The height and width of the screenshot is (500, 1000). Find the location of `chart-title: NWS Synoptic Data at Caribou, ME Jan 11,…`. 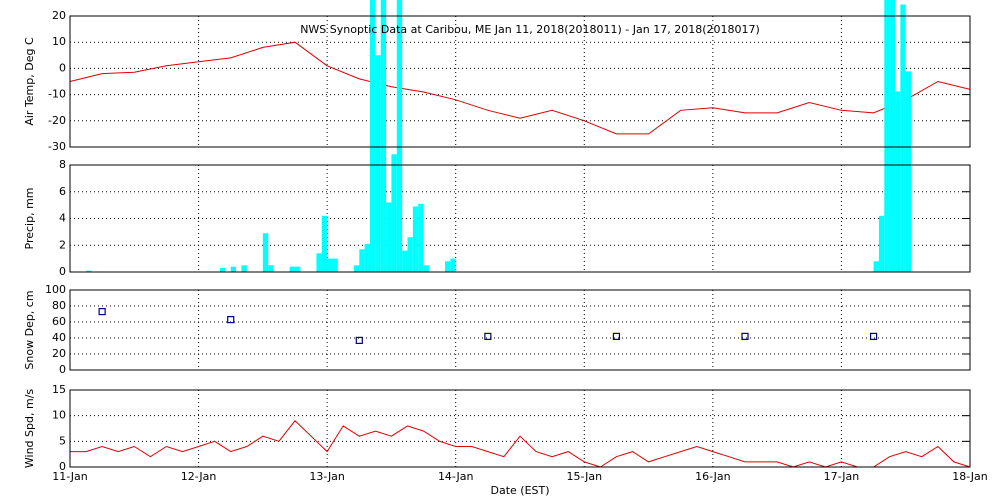

chart-title: NWS Synoptic Data at Caribou, ME Jan 11,… is located at coordinates (530, 29).